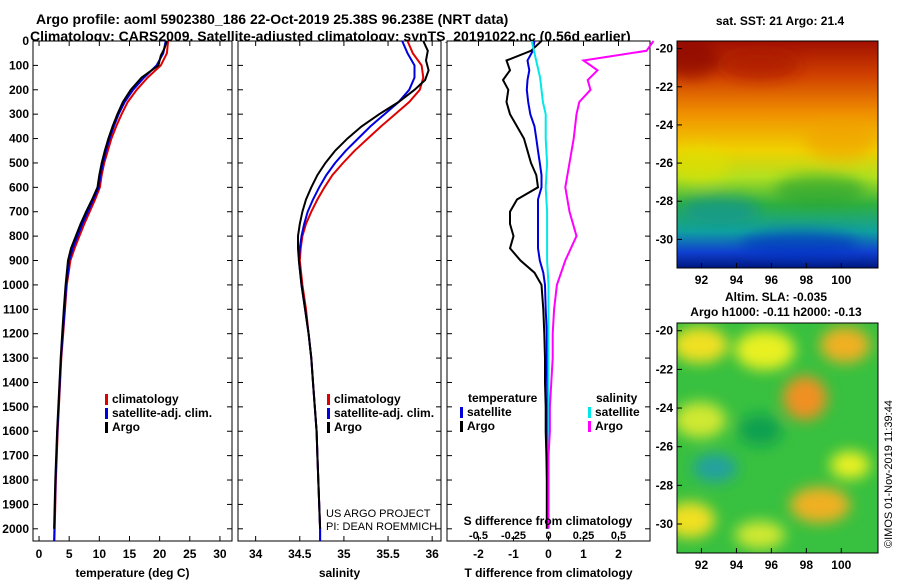  Describe the element at coordinates (432, 554) in the screenshot. I see `x-tick-label: 36` at that location.